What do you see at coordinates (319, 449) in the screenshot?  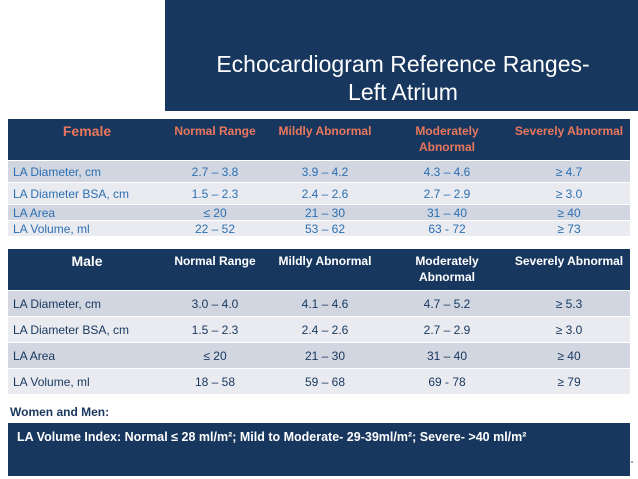 I see `la-volume-index-box` at bounding box center [319, 449].